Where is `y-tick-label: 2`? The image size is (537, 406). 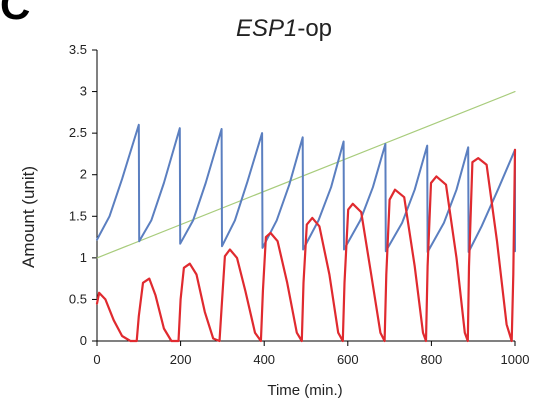
y-tick-label: 2 is located at coordinates (83, 174).